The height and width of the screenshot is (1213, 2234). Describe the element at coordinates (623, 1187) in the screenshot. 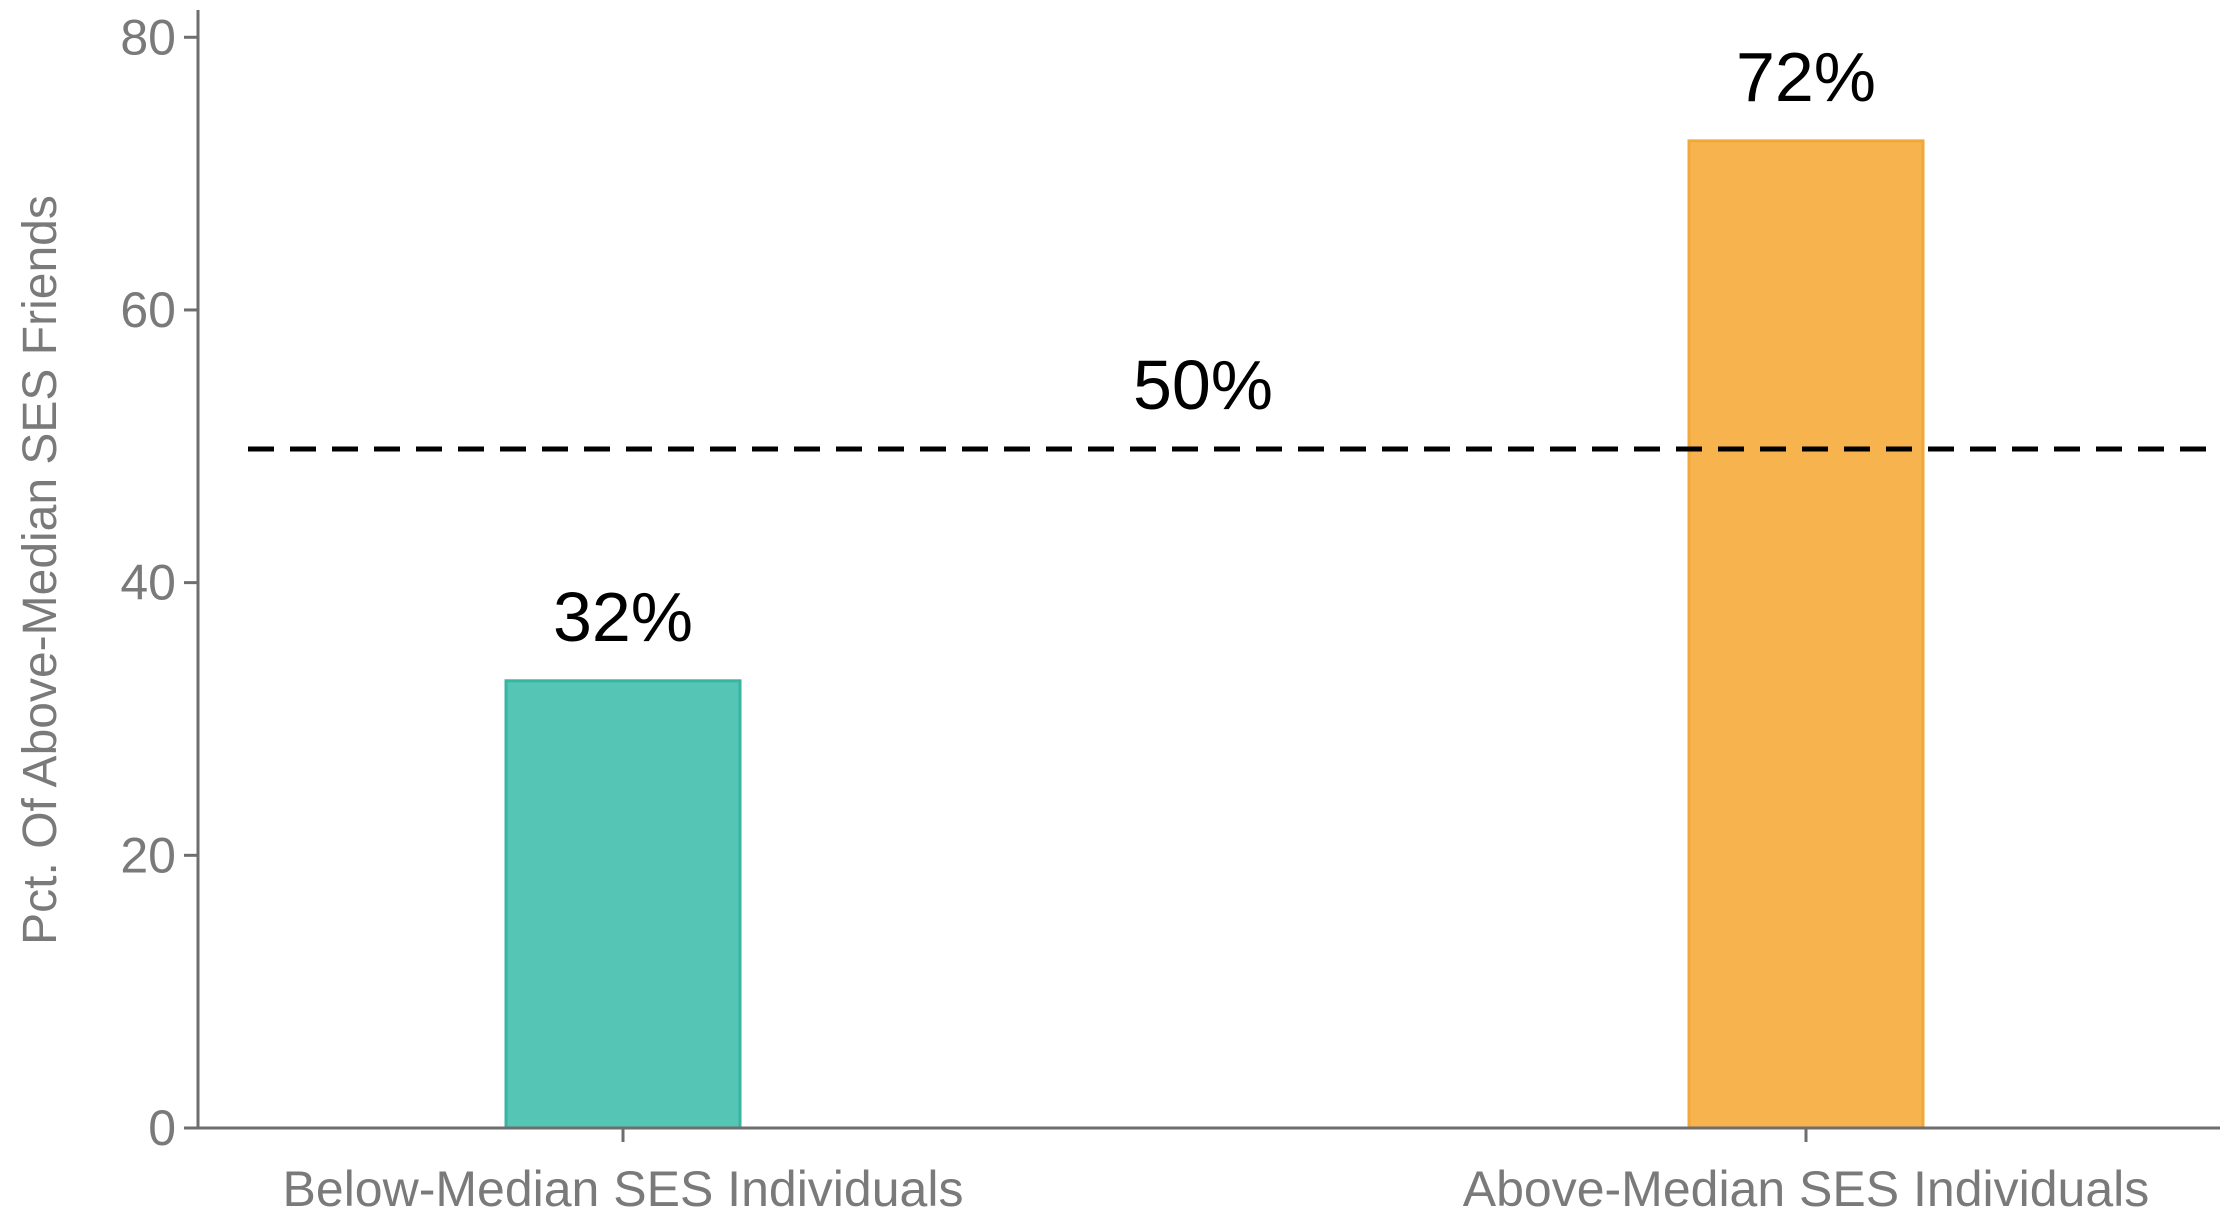

I see `x-tick-label: Below-Median SES Individuals` at that location.